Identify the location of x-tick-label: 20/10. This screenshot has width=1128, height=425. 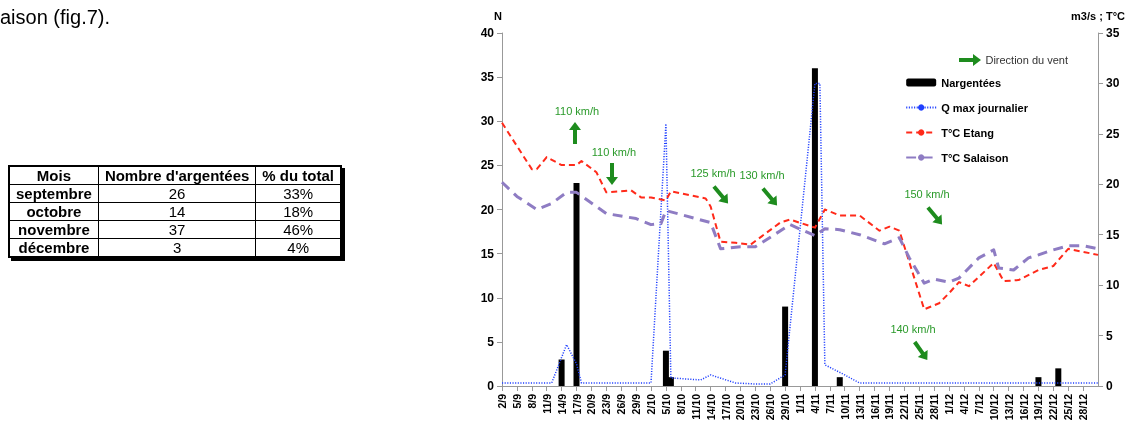
(740, 407).